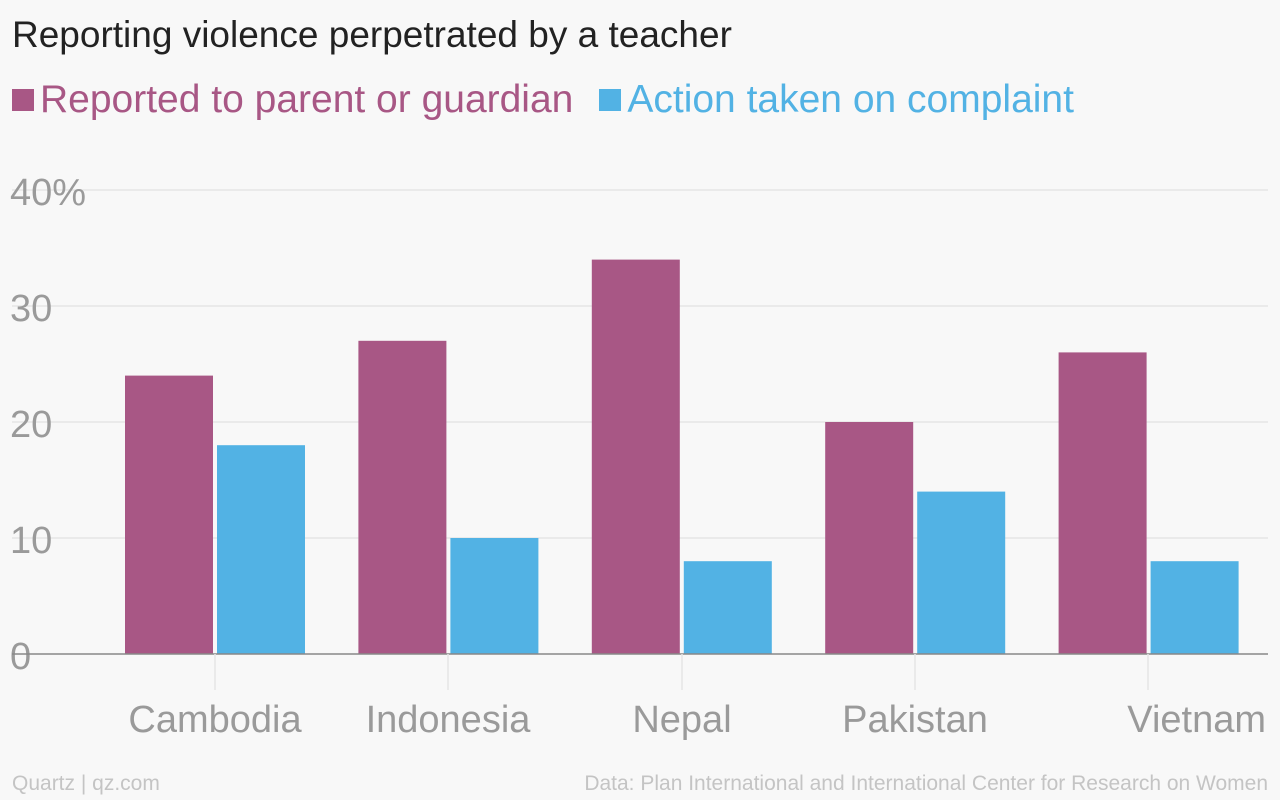 The width and height of the screenshot is (1280, 800). What do you see at coordinates (610, 100) in the screenshot?
I see `legend-swatch-action` at bounding box center [610, 100].